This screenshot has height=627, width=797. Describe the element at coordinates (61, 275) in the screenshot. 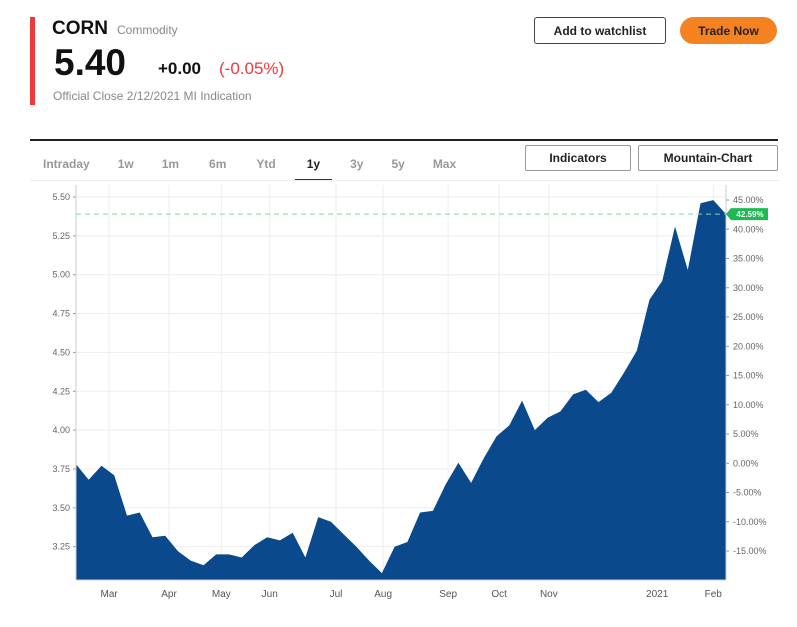

I see `y-tick-label: 5.00` at that location.